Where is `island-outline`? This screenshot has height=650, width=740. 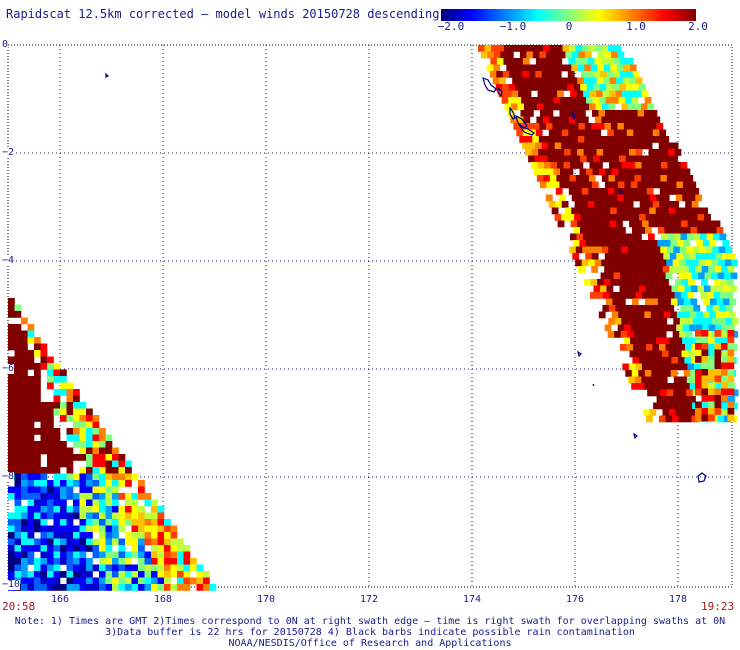 island-outline is located at coordinates (489, 84).